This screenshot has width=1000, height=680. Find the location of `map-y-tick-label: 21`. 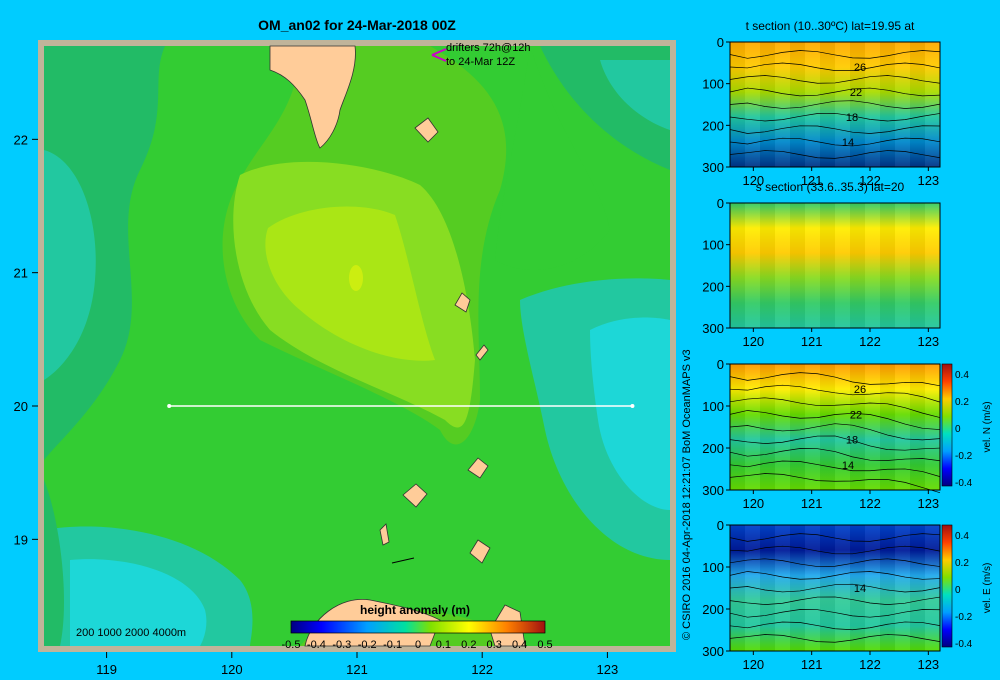

map-y-tick-label: 21 is located at coordinates (21, 273).